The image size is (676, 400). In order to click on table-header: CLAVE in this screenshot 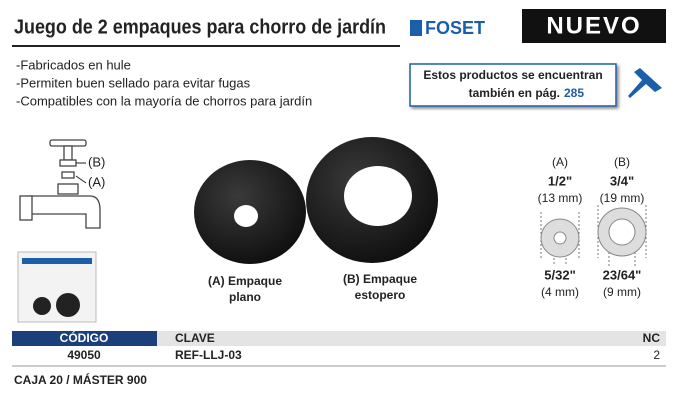, I will do `click(195, 338)`.